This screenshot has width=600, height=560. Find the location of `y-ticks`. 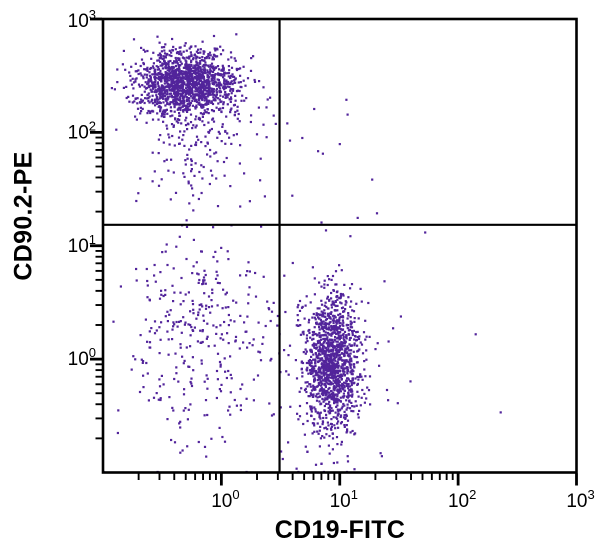

y-ticks is located at coordinates (96, 228).